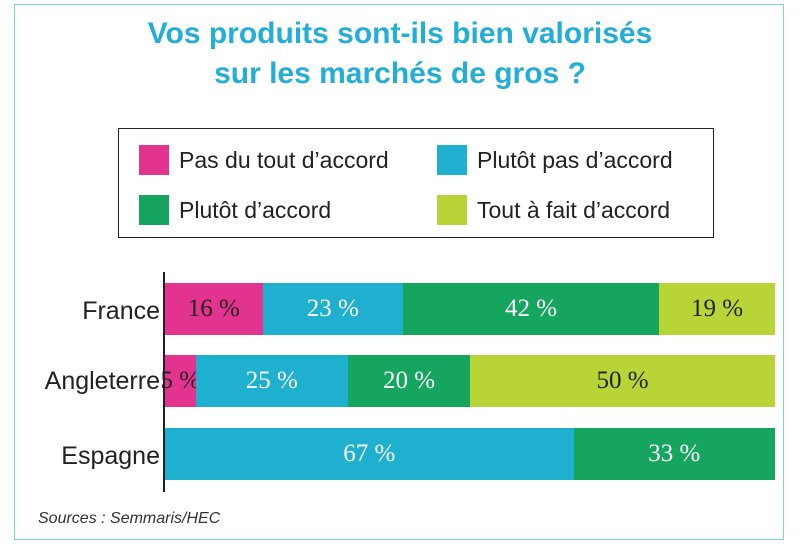  I want to click on bar-espagne-plutot-pas, so click(369, 454).